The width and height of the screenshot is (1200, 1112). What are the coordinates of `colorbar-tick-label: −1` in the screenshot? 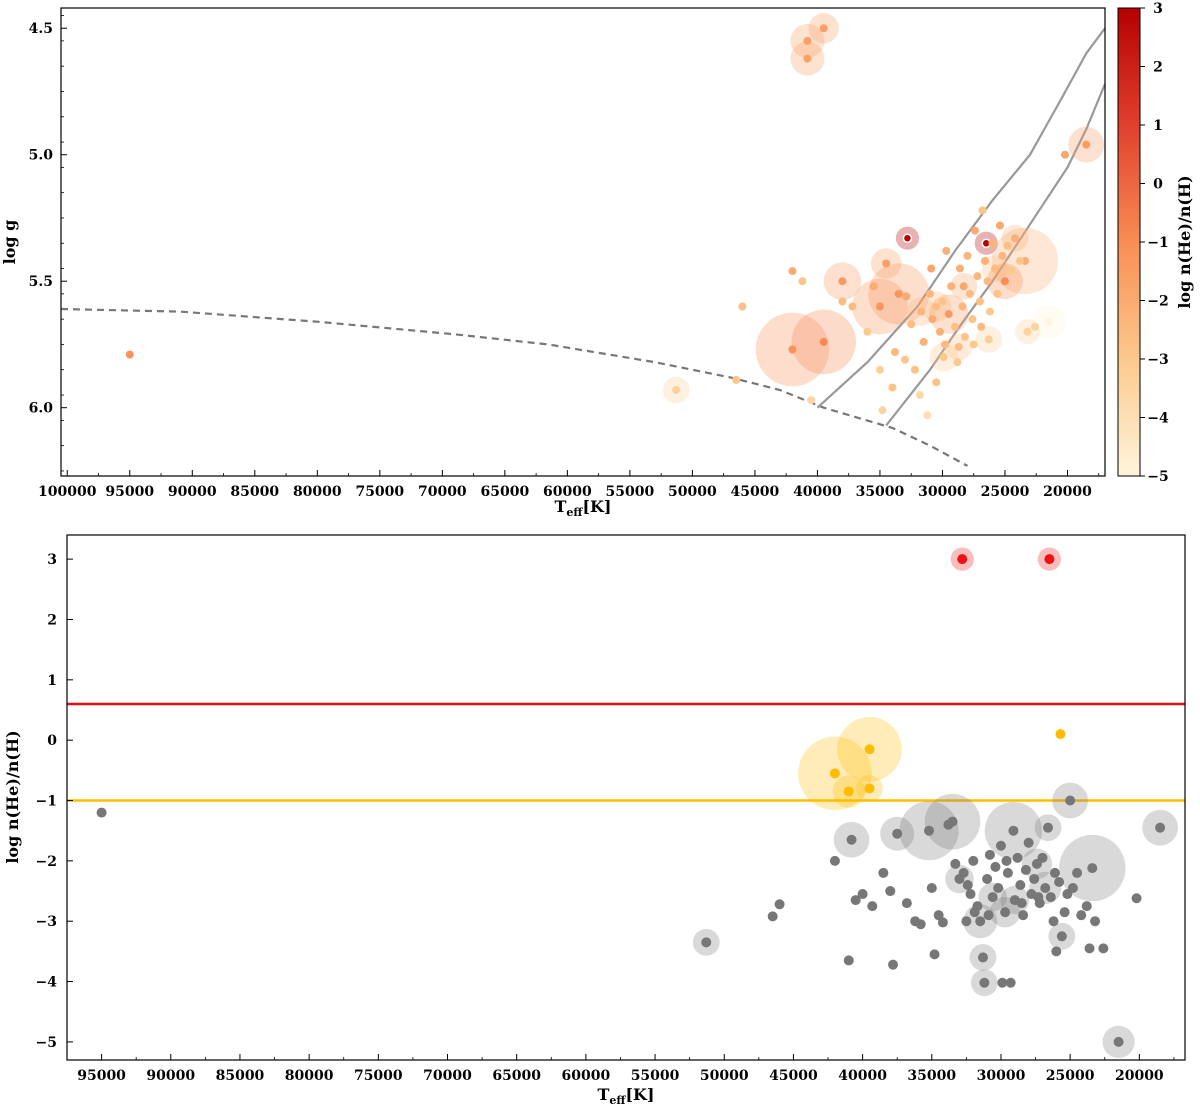 It's located at (1157, 243).